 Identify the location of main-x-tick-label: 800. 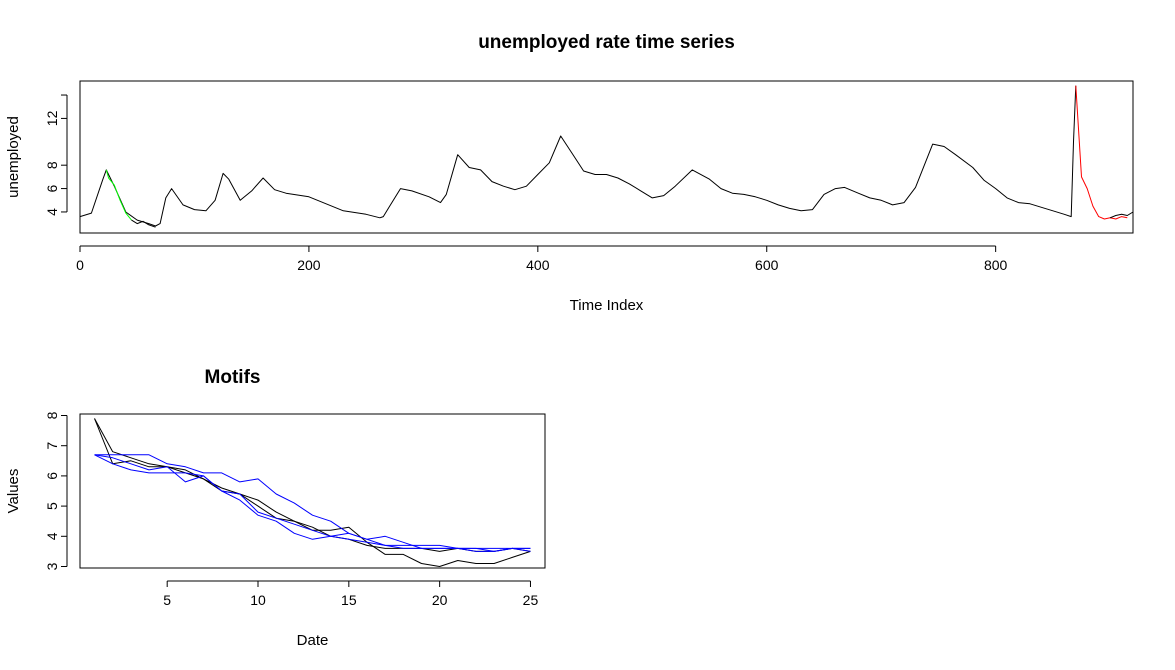
(996, 265).